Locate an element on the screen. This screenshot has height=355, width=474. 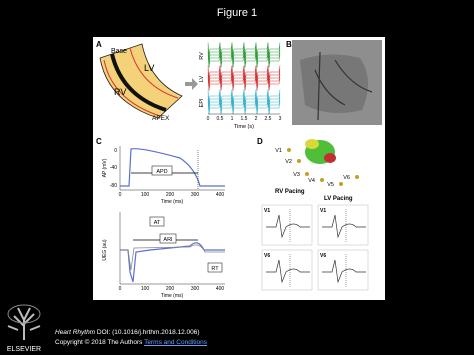
annotation: ARI is located at coordinates (168, 240).